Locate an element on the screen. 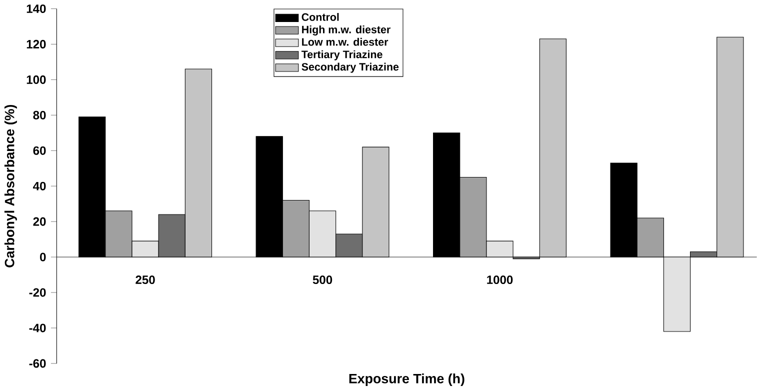  y-tick-label: 60 is located at coordinates (39, 150).